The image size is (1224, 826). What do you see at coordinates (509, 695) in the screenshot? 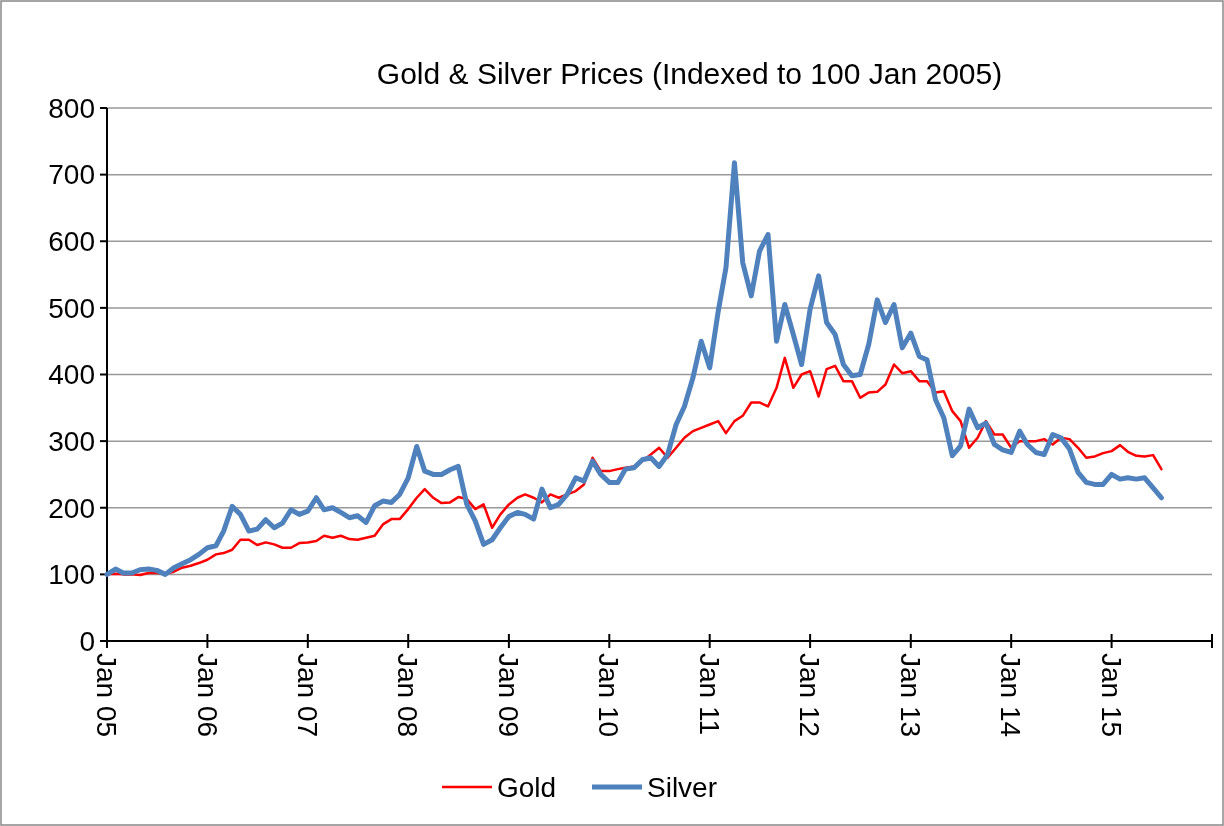
I see `x-tick-label: Jan 09` at bounding box center [509, 695].